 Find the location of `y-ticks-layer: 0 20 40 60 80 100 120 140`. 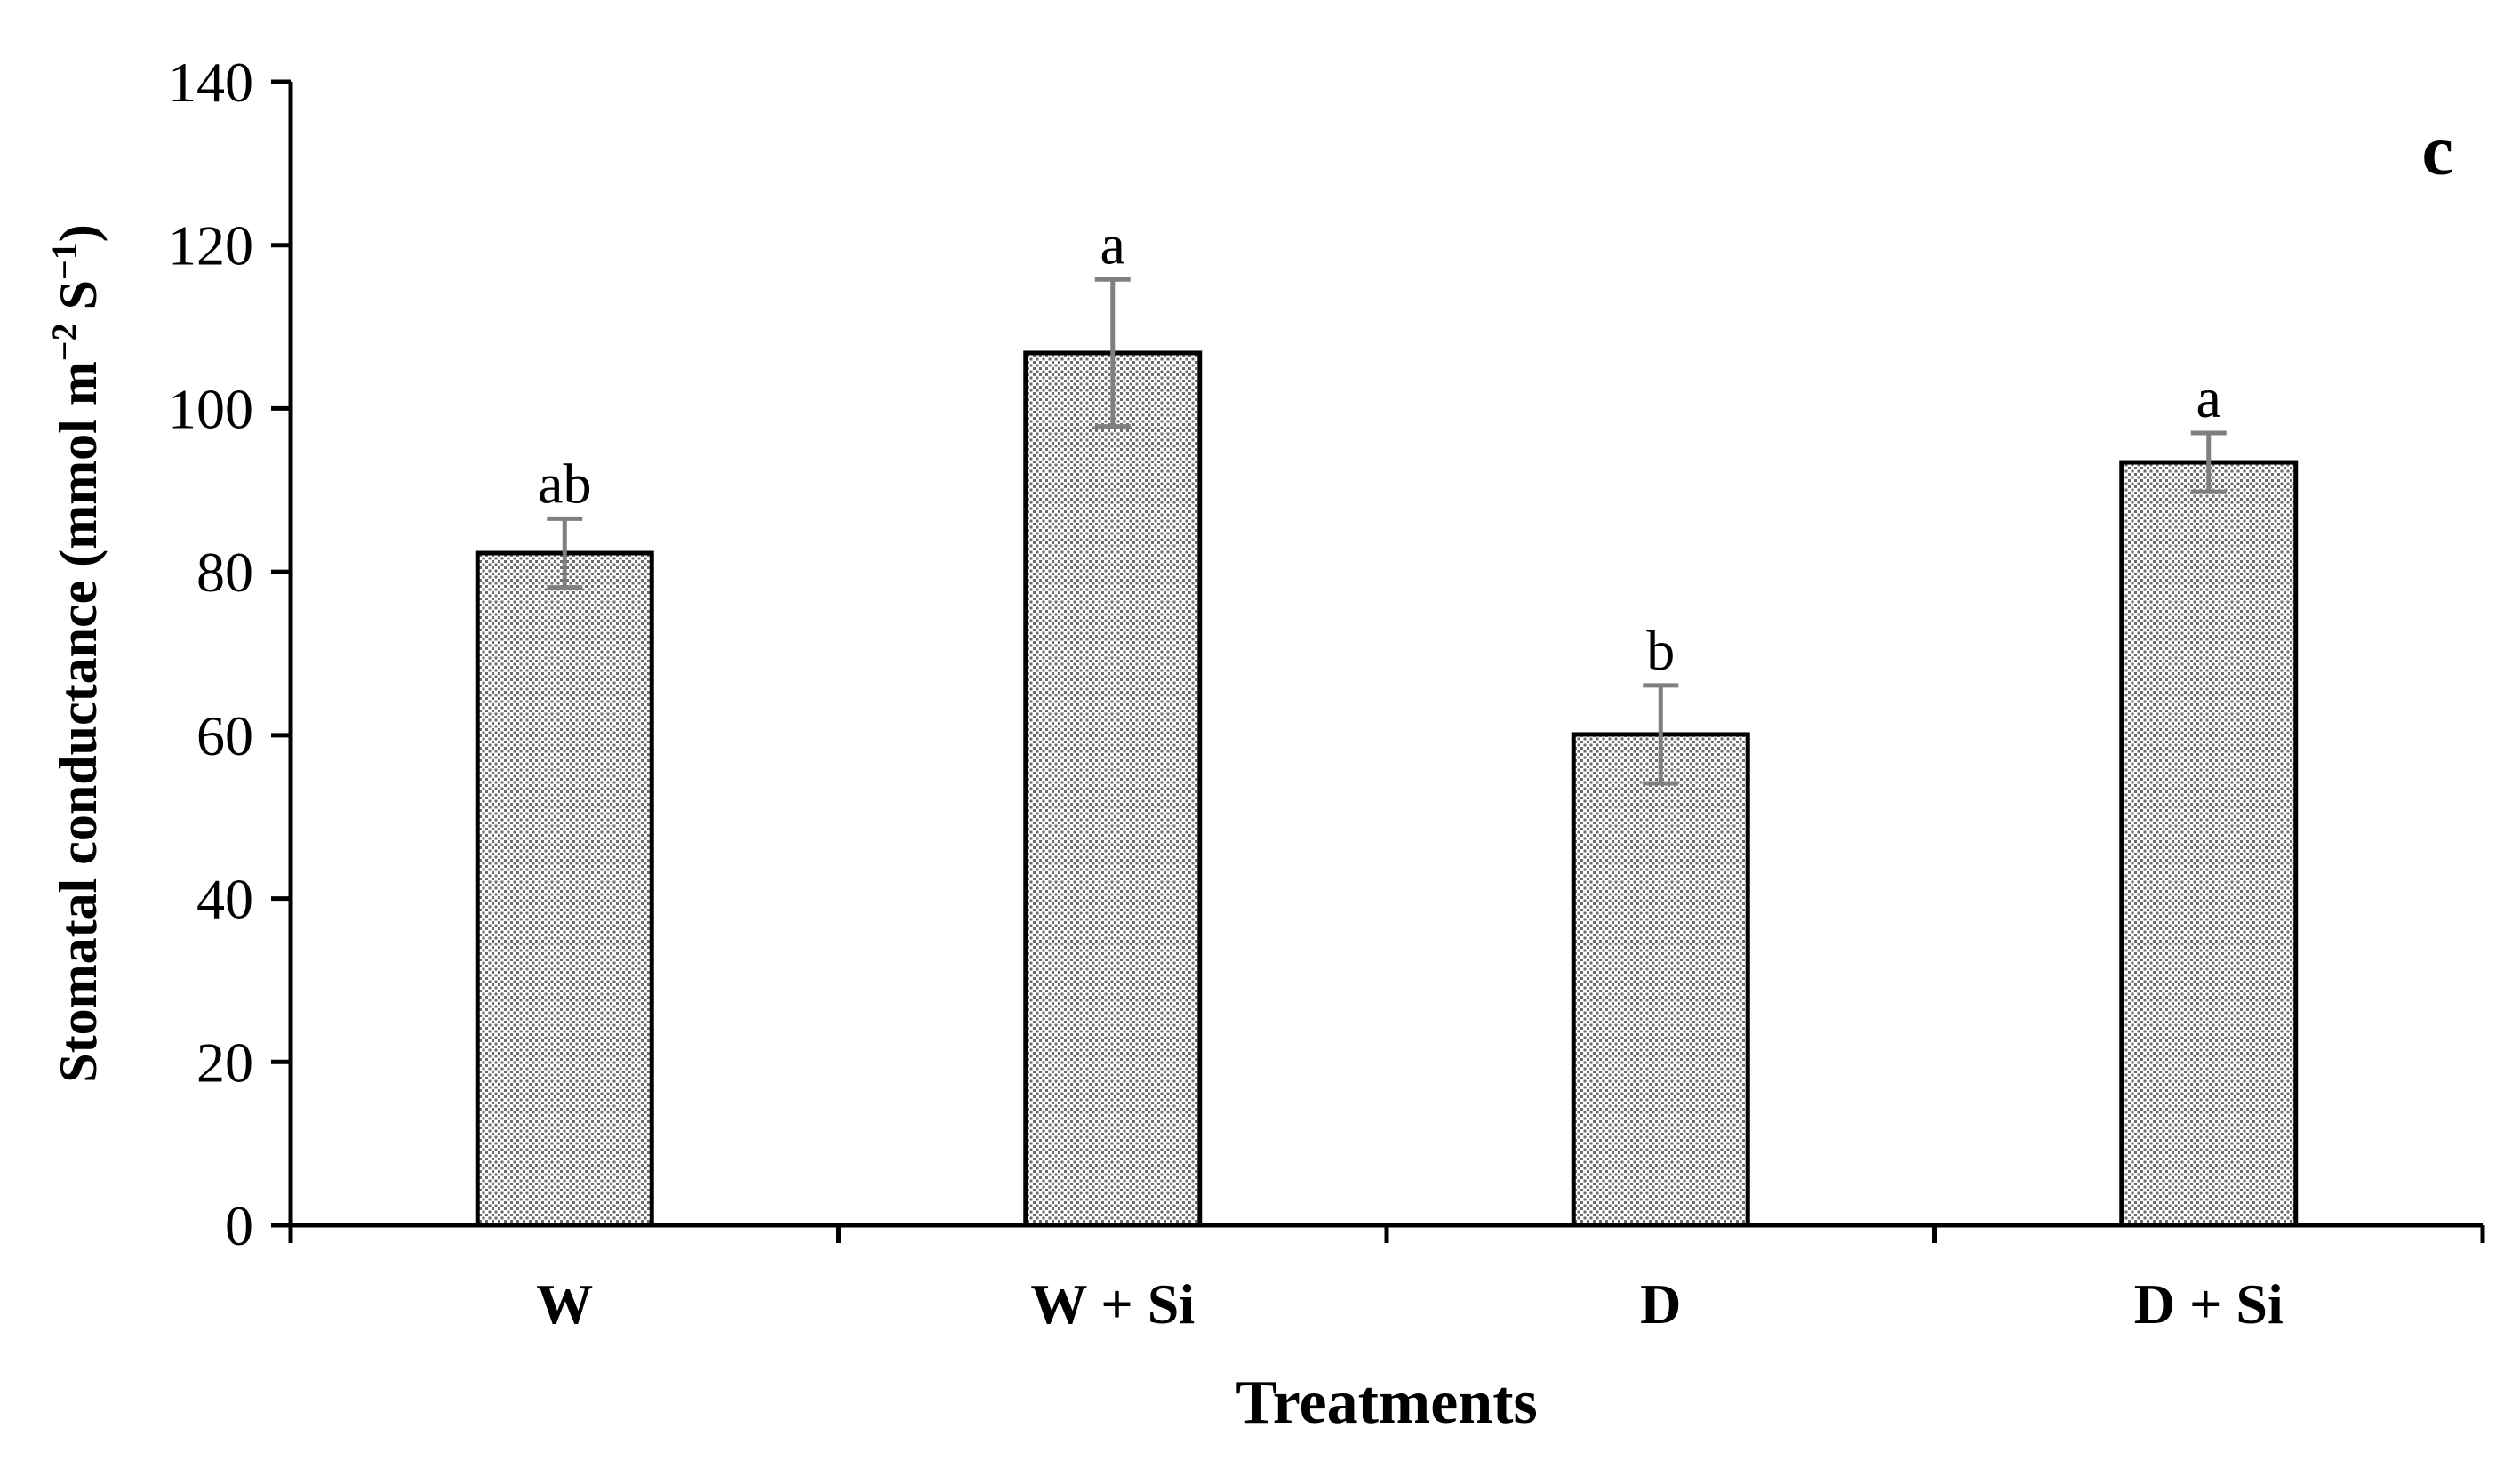

y-ticks-layer: 0 20 40 60 80 100 120 140 is located at coordinates (229, 654).